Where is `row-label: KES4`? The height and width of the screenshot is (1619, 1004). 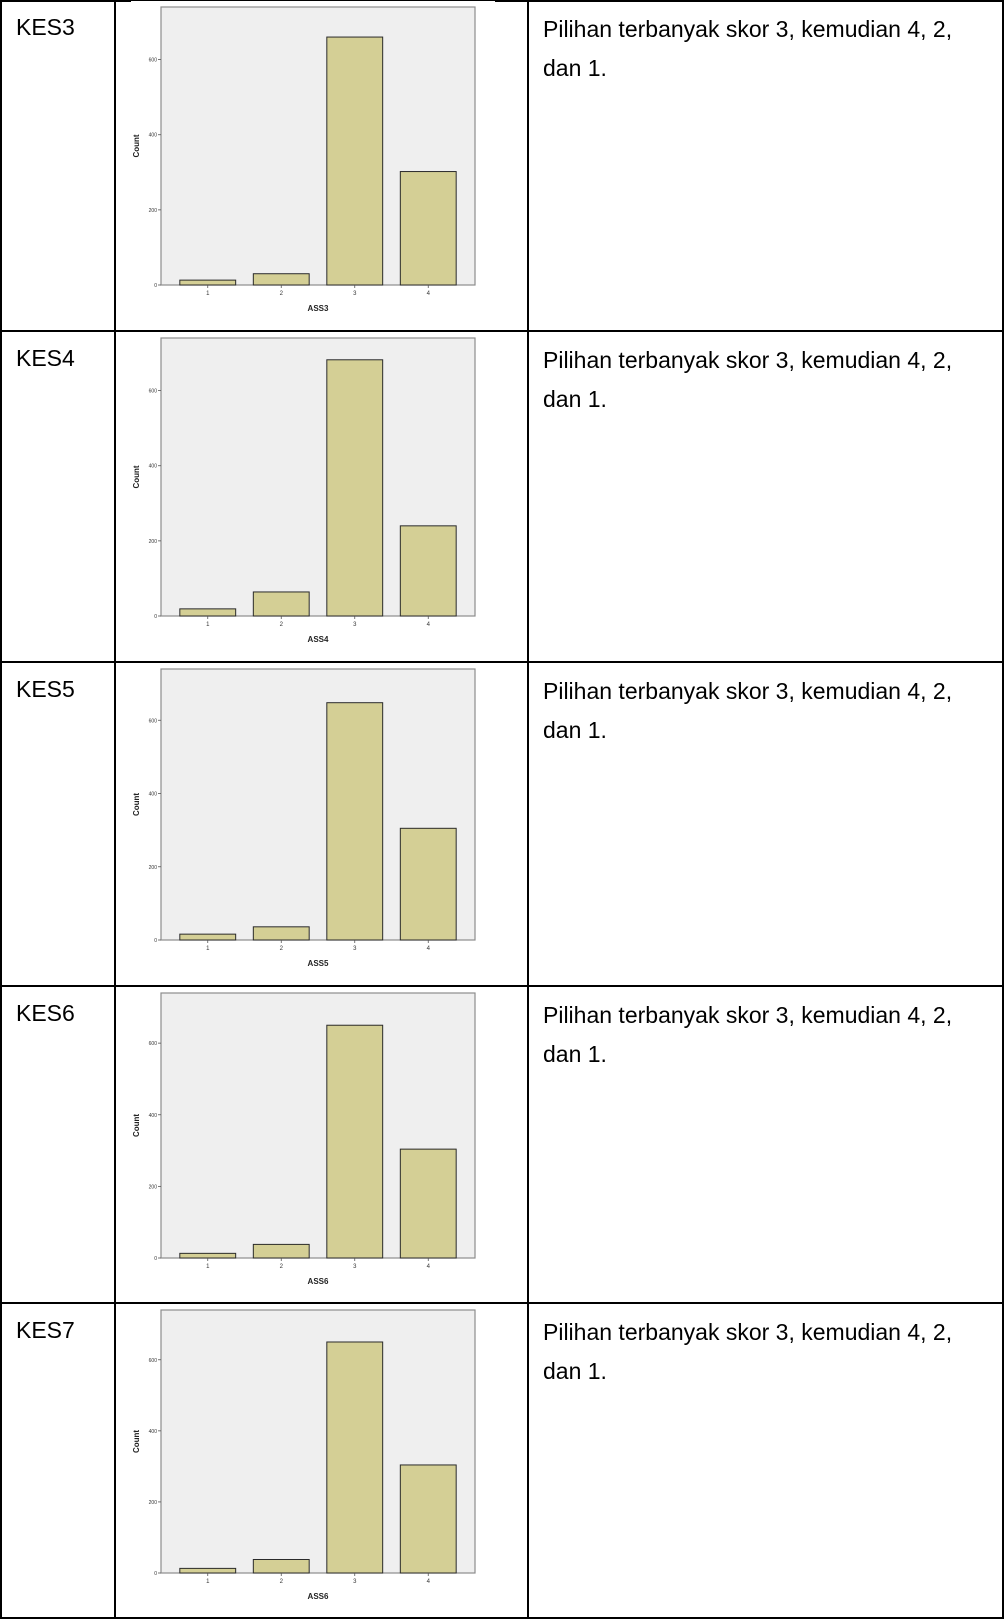
row-label: KES4 is located at coordinates (45, 358).